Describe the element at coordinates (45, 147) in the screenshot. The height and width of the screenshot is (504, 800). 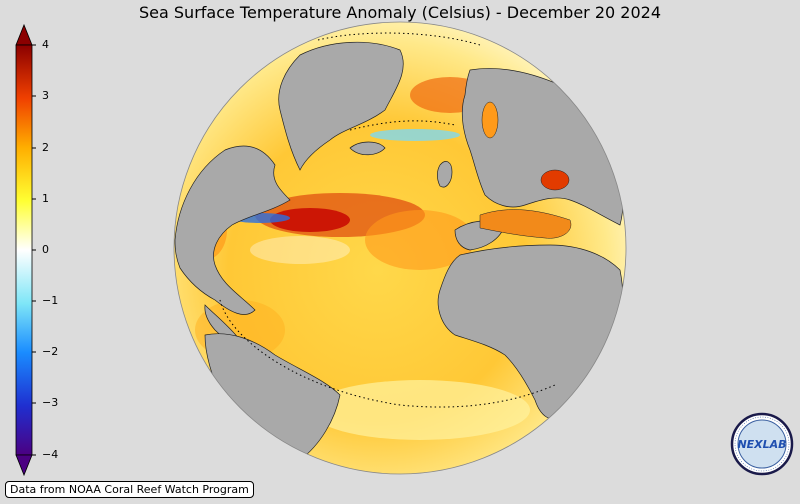
I see `colorbar-tick-label: 2` at that location.